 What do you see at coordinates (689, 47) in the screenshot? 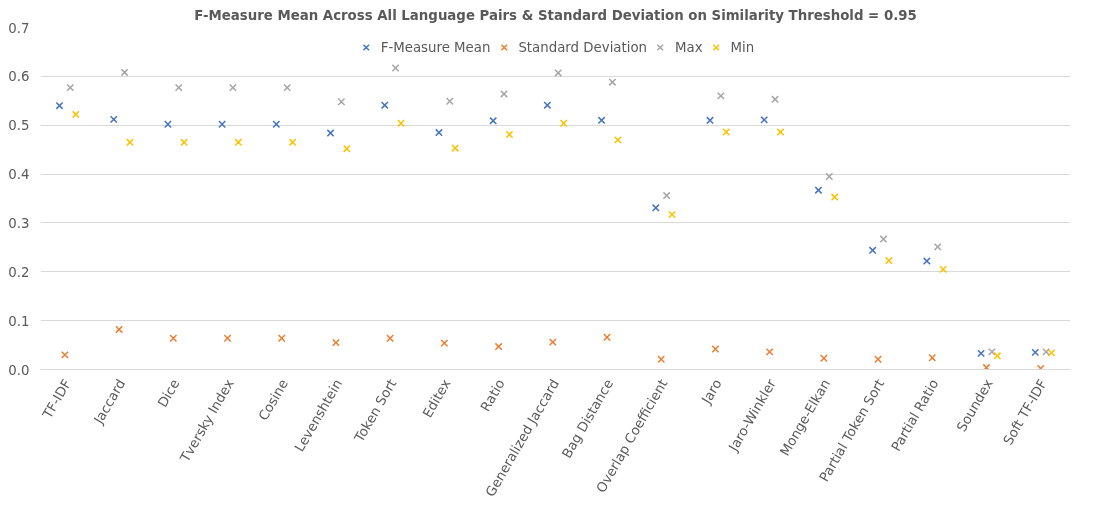
I see `legend-label: Max` at bounding box center [689, 47].